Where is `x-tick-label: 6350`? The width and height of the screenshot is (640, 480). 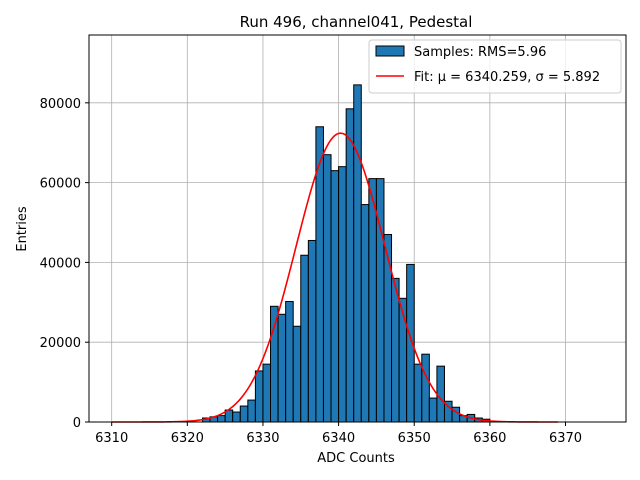 x-tick-label: 6350 is located at coordinates (414, 438).